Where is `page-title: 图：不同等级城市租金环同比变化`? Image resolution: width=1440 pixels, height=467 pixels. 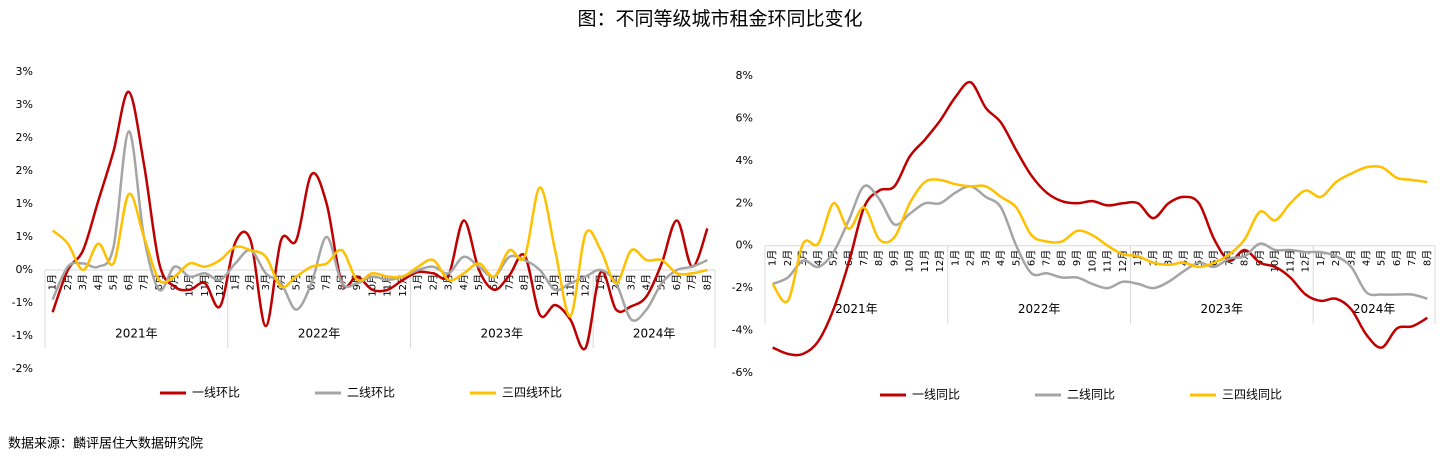 page-title: 图：不同等级城市租金环同比变化 is located at coordinates (719, 19).